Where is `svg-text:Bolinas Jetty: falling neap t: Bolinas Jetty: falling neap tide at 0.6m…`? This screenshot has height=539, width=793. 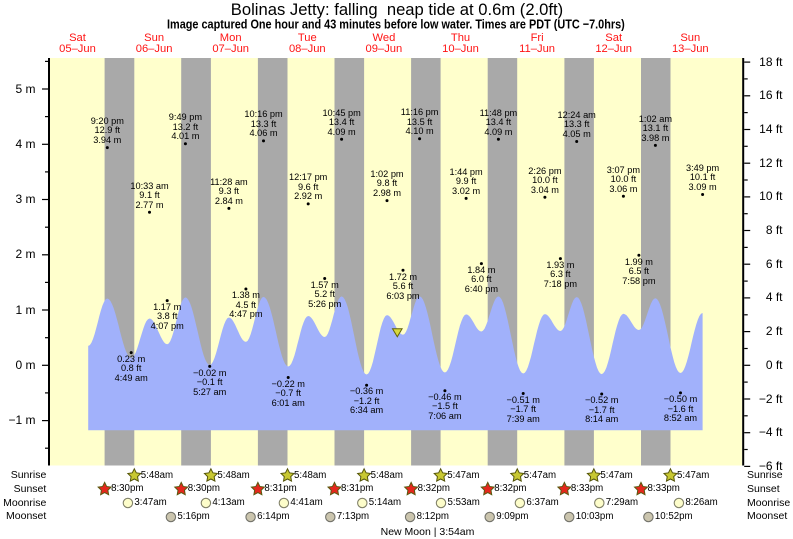
svg-text:Bolinas Jetty: falling neap t: Bolinas Jetty: falling neap tide at 0.6m… is located at coordinates (397, 10).